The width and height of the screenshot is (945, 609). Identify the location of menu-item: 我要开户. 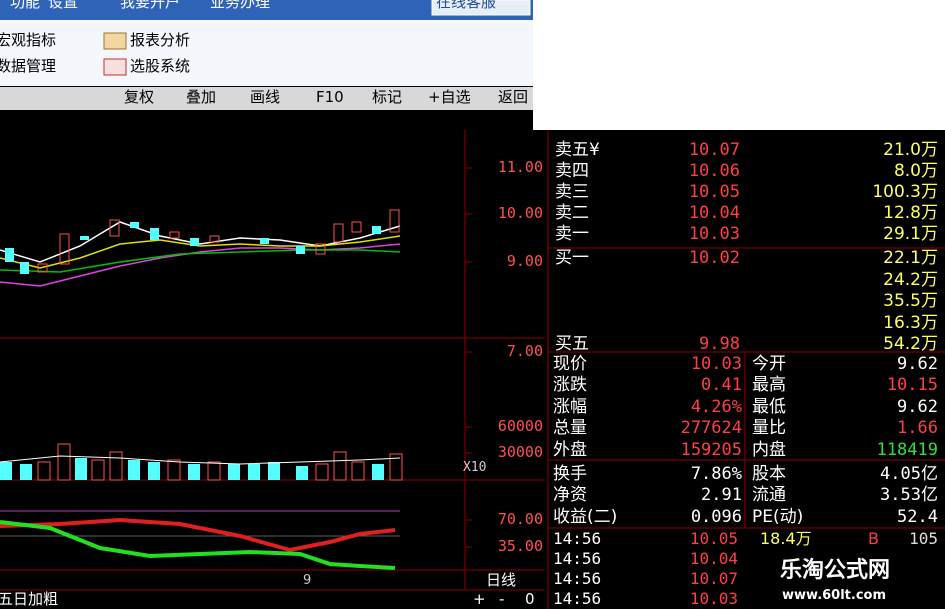
(150, 5).